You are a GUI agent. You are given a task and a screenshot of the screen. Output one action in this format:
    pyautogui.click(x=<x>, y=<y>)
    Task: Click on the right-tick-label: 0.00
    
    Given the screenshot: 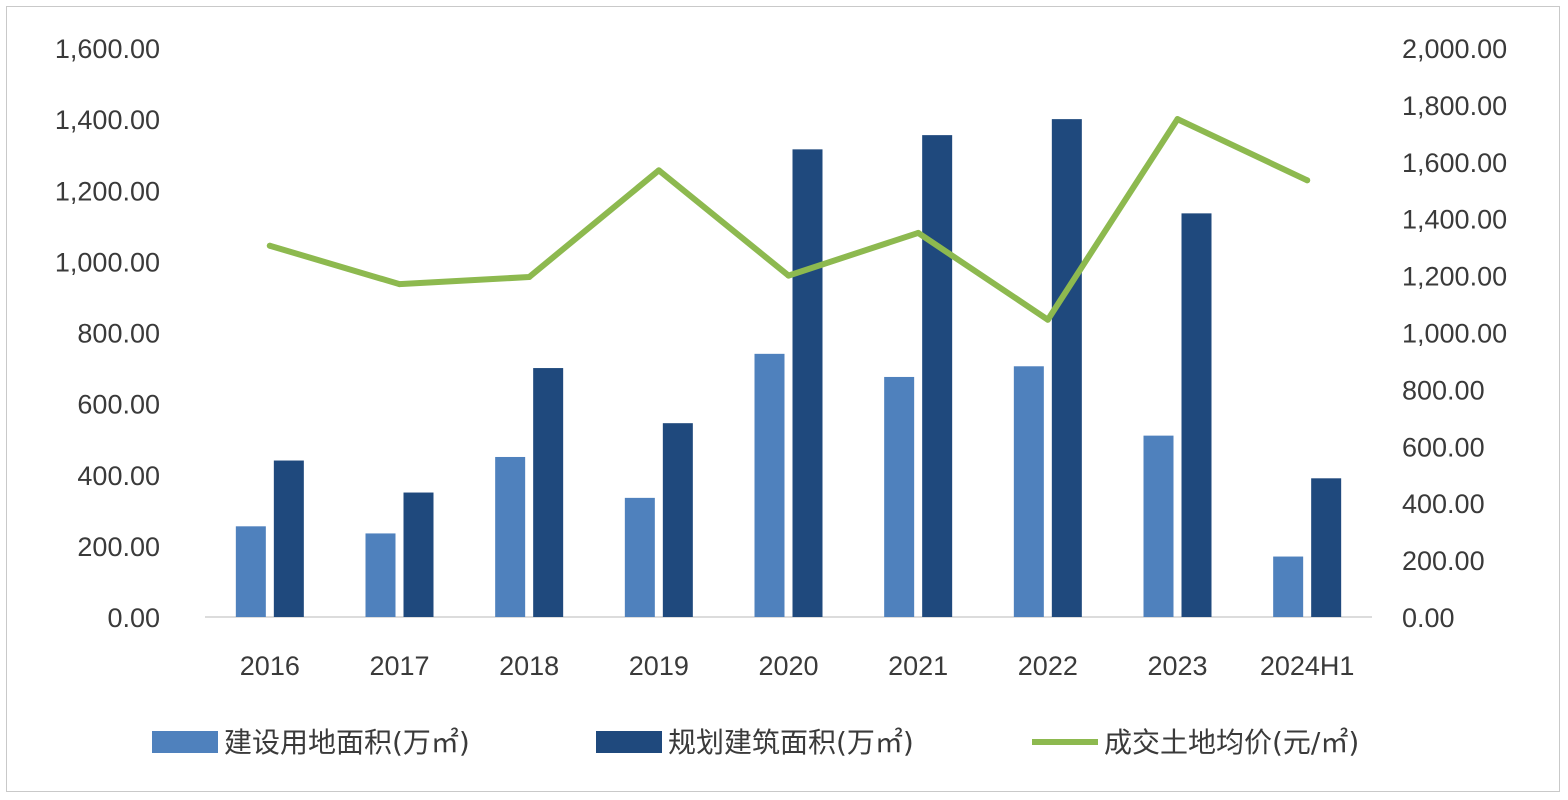 What is the action you would take?
    pyautogui.click(x=1428, y=618)
    